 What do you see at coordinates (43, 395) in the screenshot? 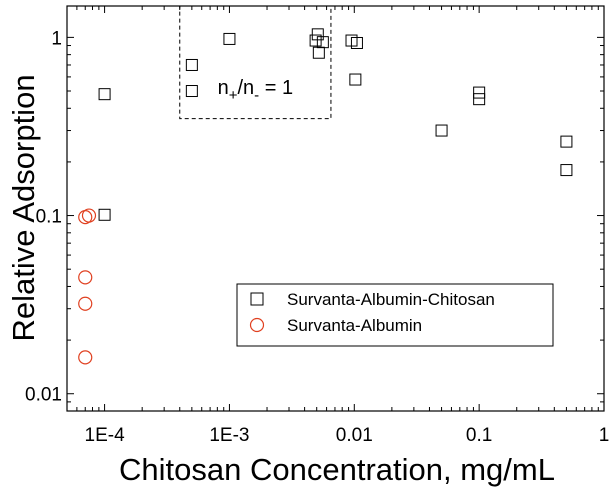
I see `y-tick-label: 0.01` at bounding box center [43, 395].